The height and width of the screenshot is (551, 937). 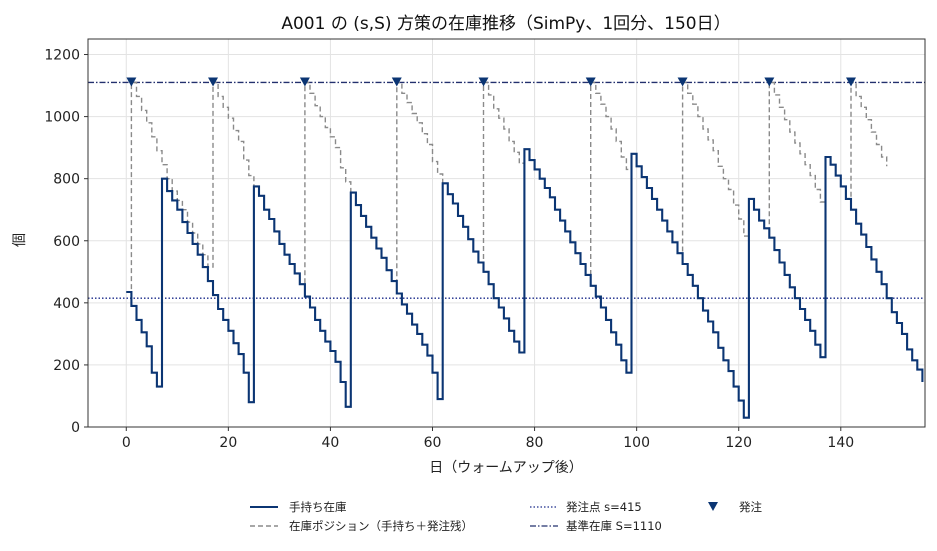 What do you see at coordinates (20, 240) in the screenshot?
I see `y-axis-label: 個` at bounding box center [20, 240].